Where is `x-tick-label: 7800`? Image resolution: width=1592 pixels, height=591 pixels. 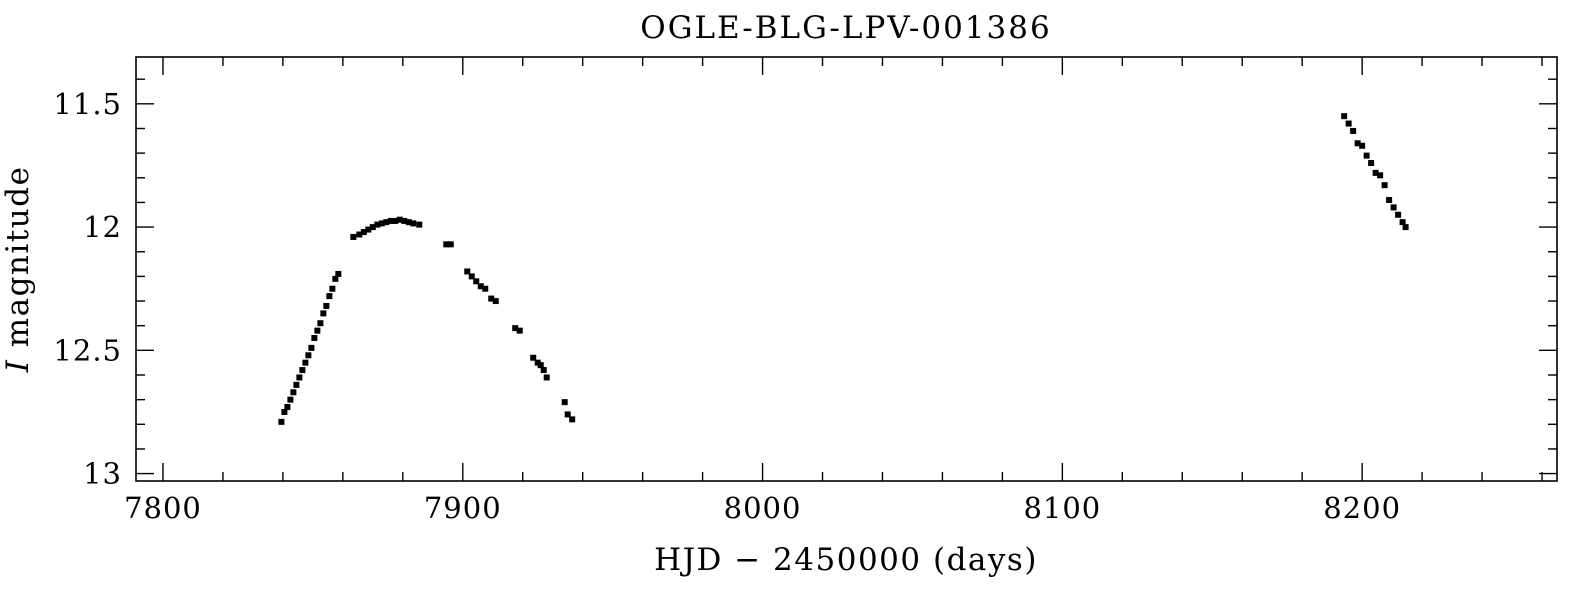 x-tick-label: 7800 is located at coordinates (163, 508).